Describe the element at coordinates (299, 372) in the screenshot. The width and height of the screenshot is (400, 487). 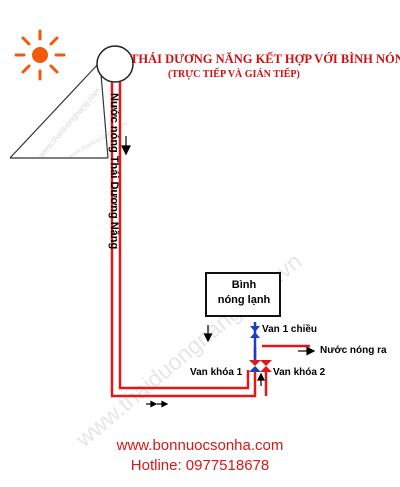
I see `valve-2-label: Van khóa 2` at that location.